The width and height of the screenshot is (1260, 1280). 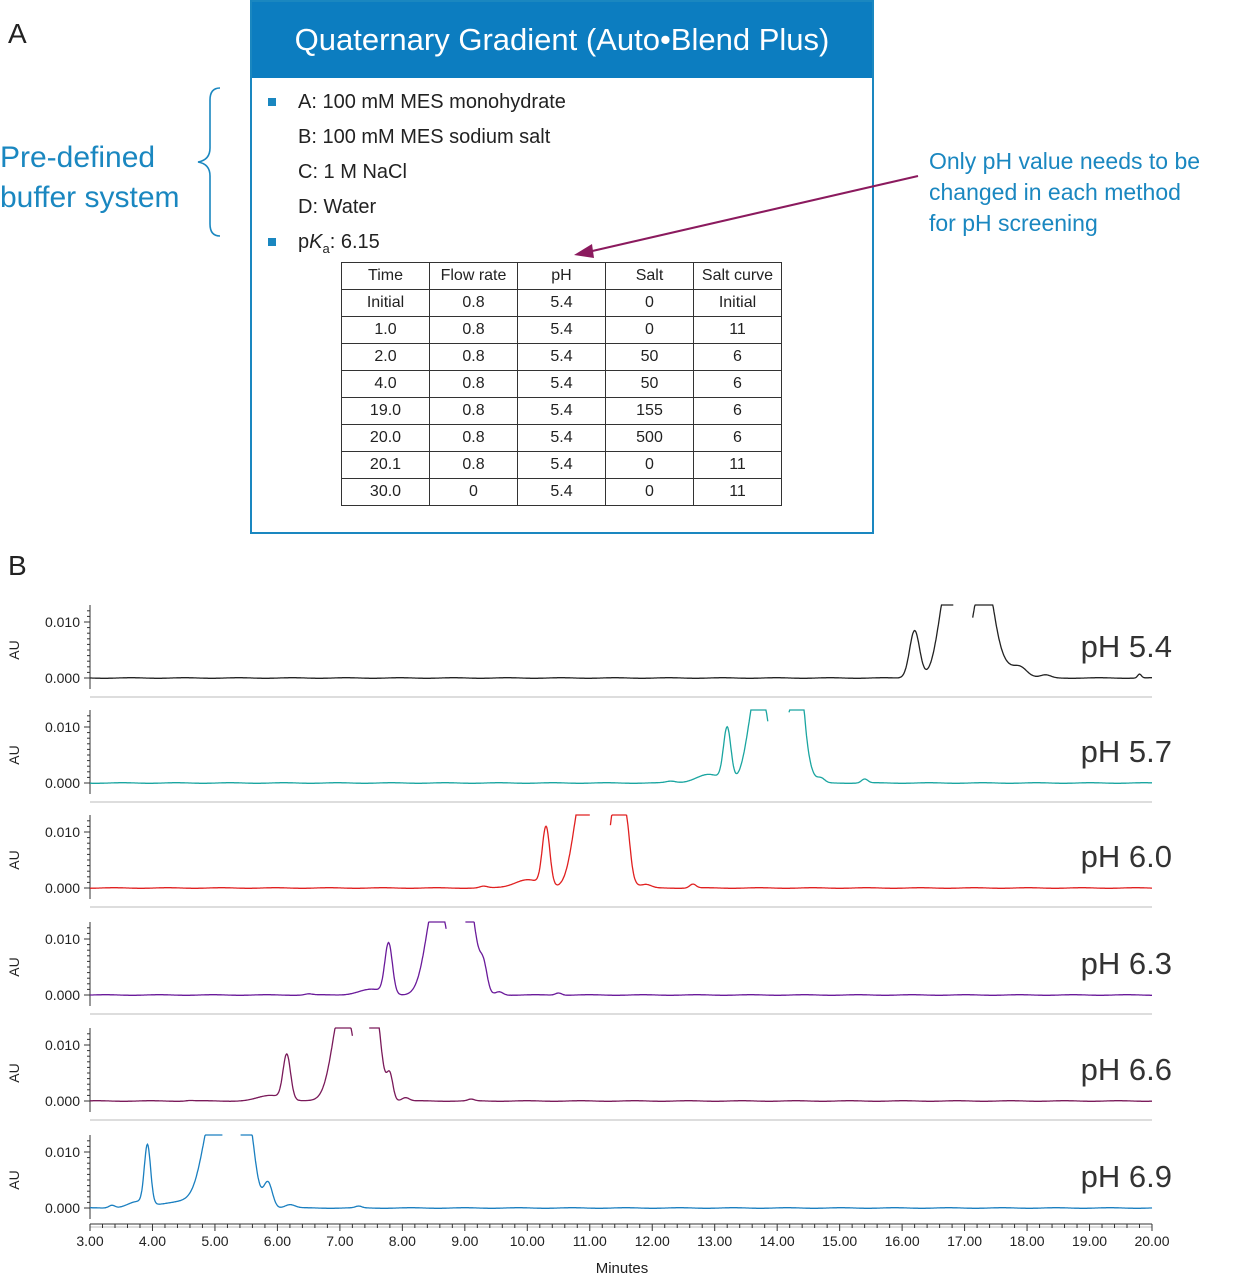 What do you see at coordinates (214, 1241) in the screenshot?
I see `x-tick-label: 5.00` at bounding box center [214, 1241].